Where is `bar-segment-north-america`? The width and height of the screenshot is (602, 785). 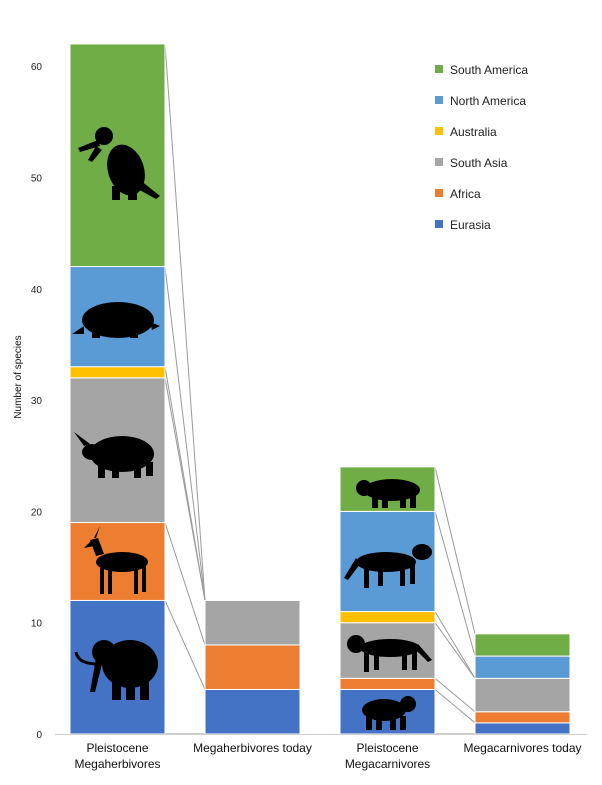
bar-segment-north-america is located at coordinates (522, 667).